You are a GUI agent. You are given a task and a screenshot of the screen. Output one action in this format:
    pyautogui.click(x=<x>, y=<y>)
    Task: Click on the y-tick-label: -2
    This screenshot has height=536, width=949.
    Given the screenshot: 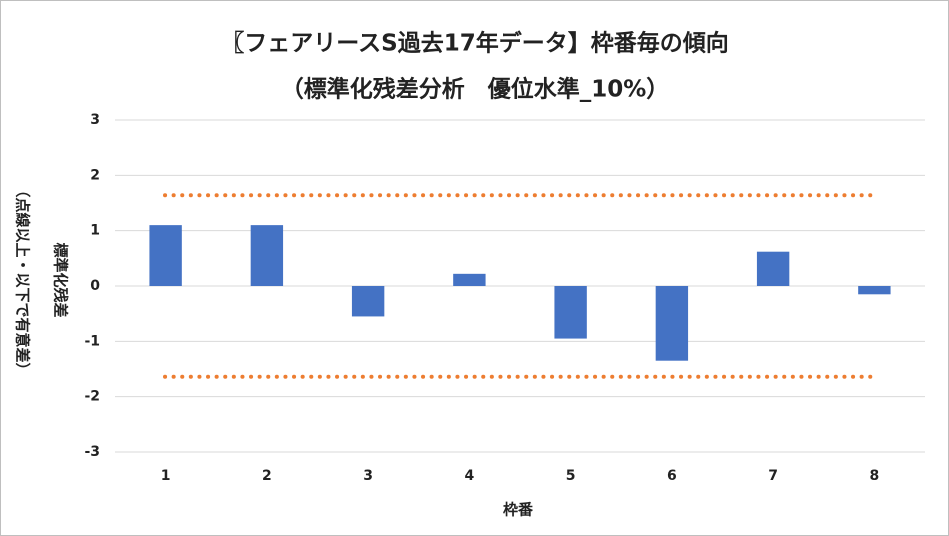 What is the action you would take?
    pyautogui.click(x=92, y=397)
    